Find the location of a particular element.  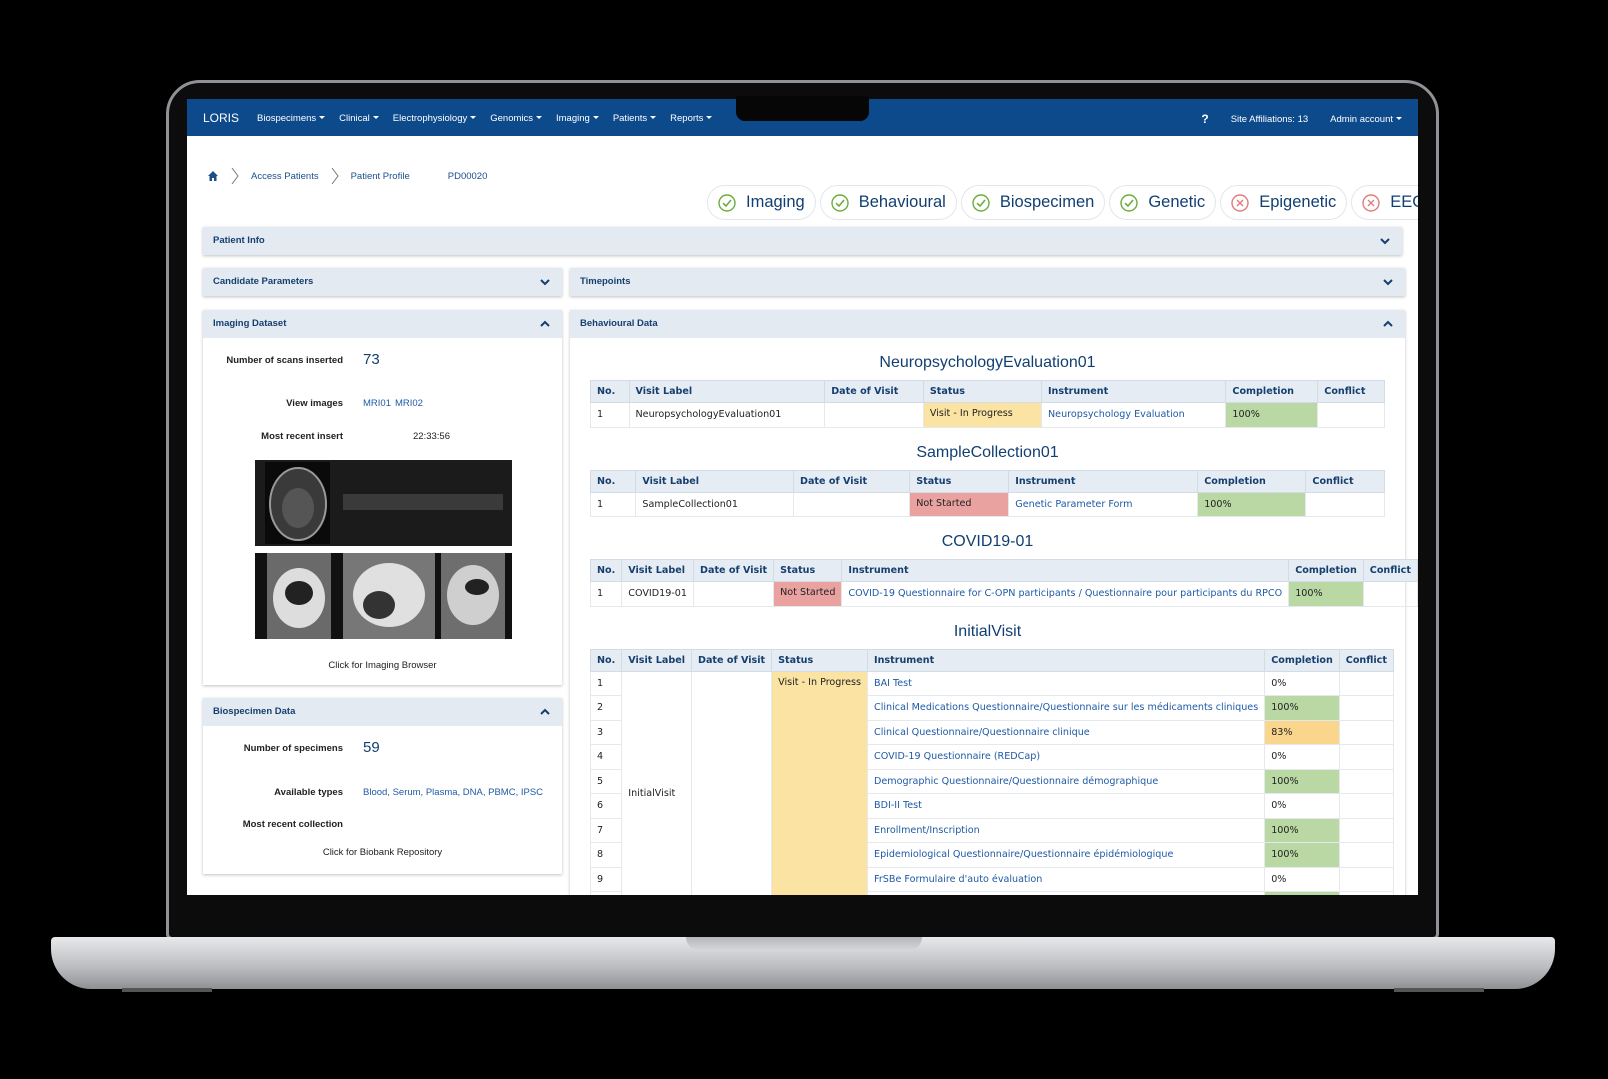

menu-item: Genomics is located at coordinates (516, 118).